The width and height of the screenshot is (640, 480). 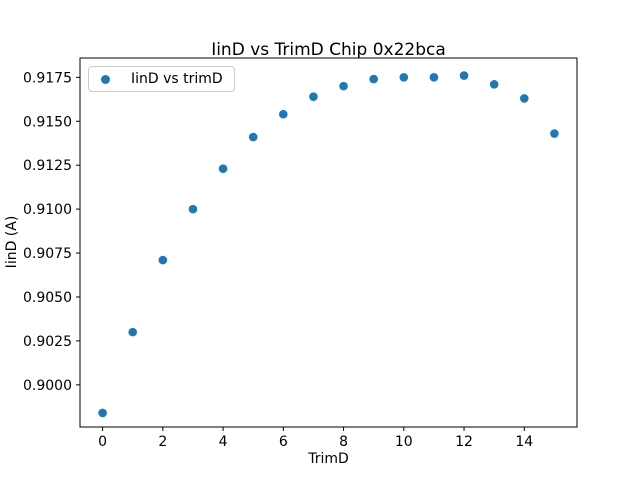 I want to click on y-tick-label: 0.9000, so click(x=47, y=386).